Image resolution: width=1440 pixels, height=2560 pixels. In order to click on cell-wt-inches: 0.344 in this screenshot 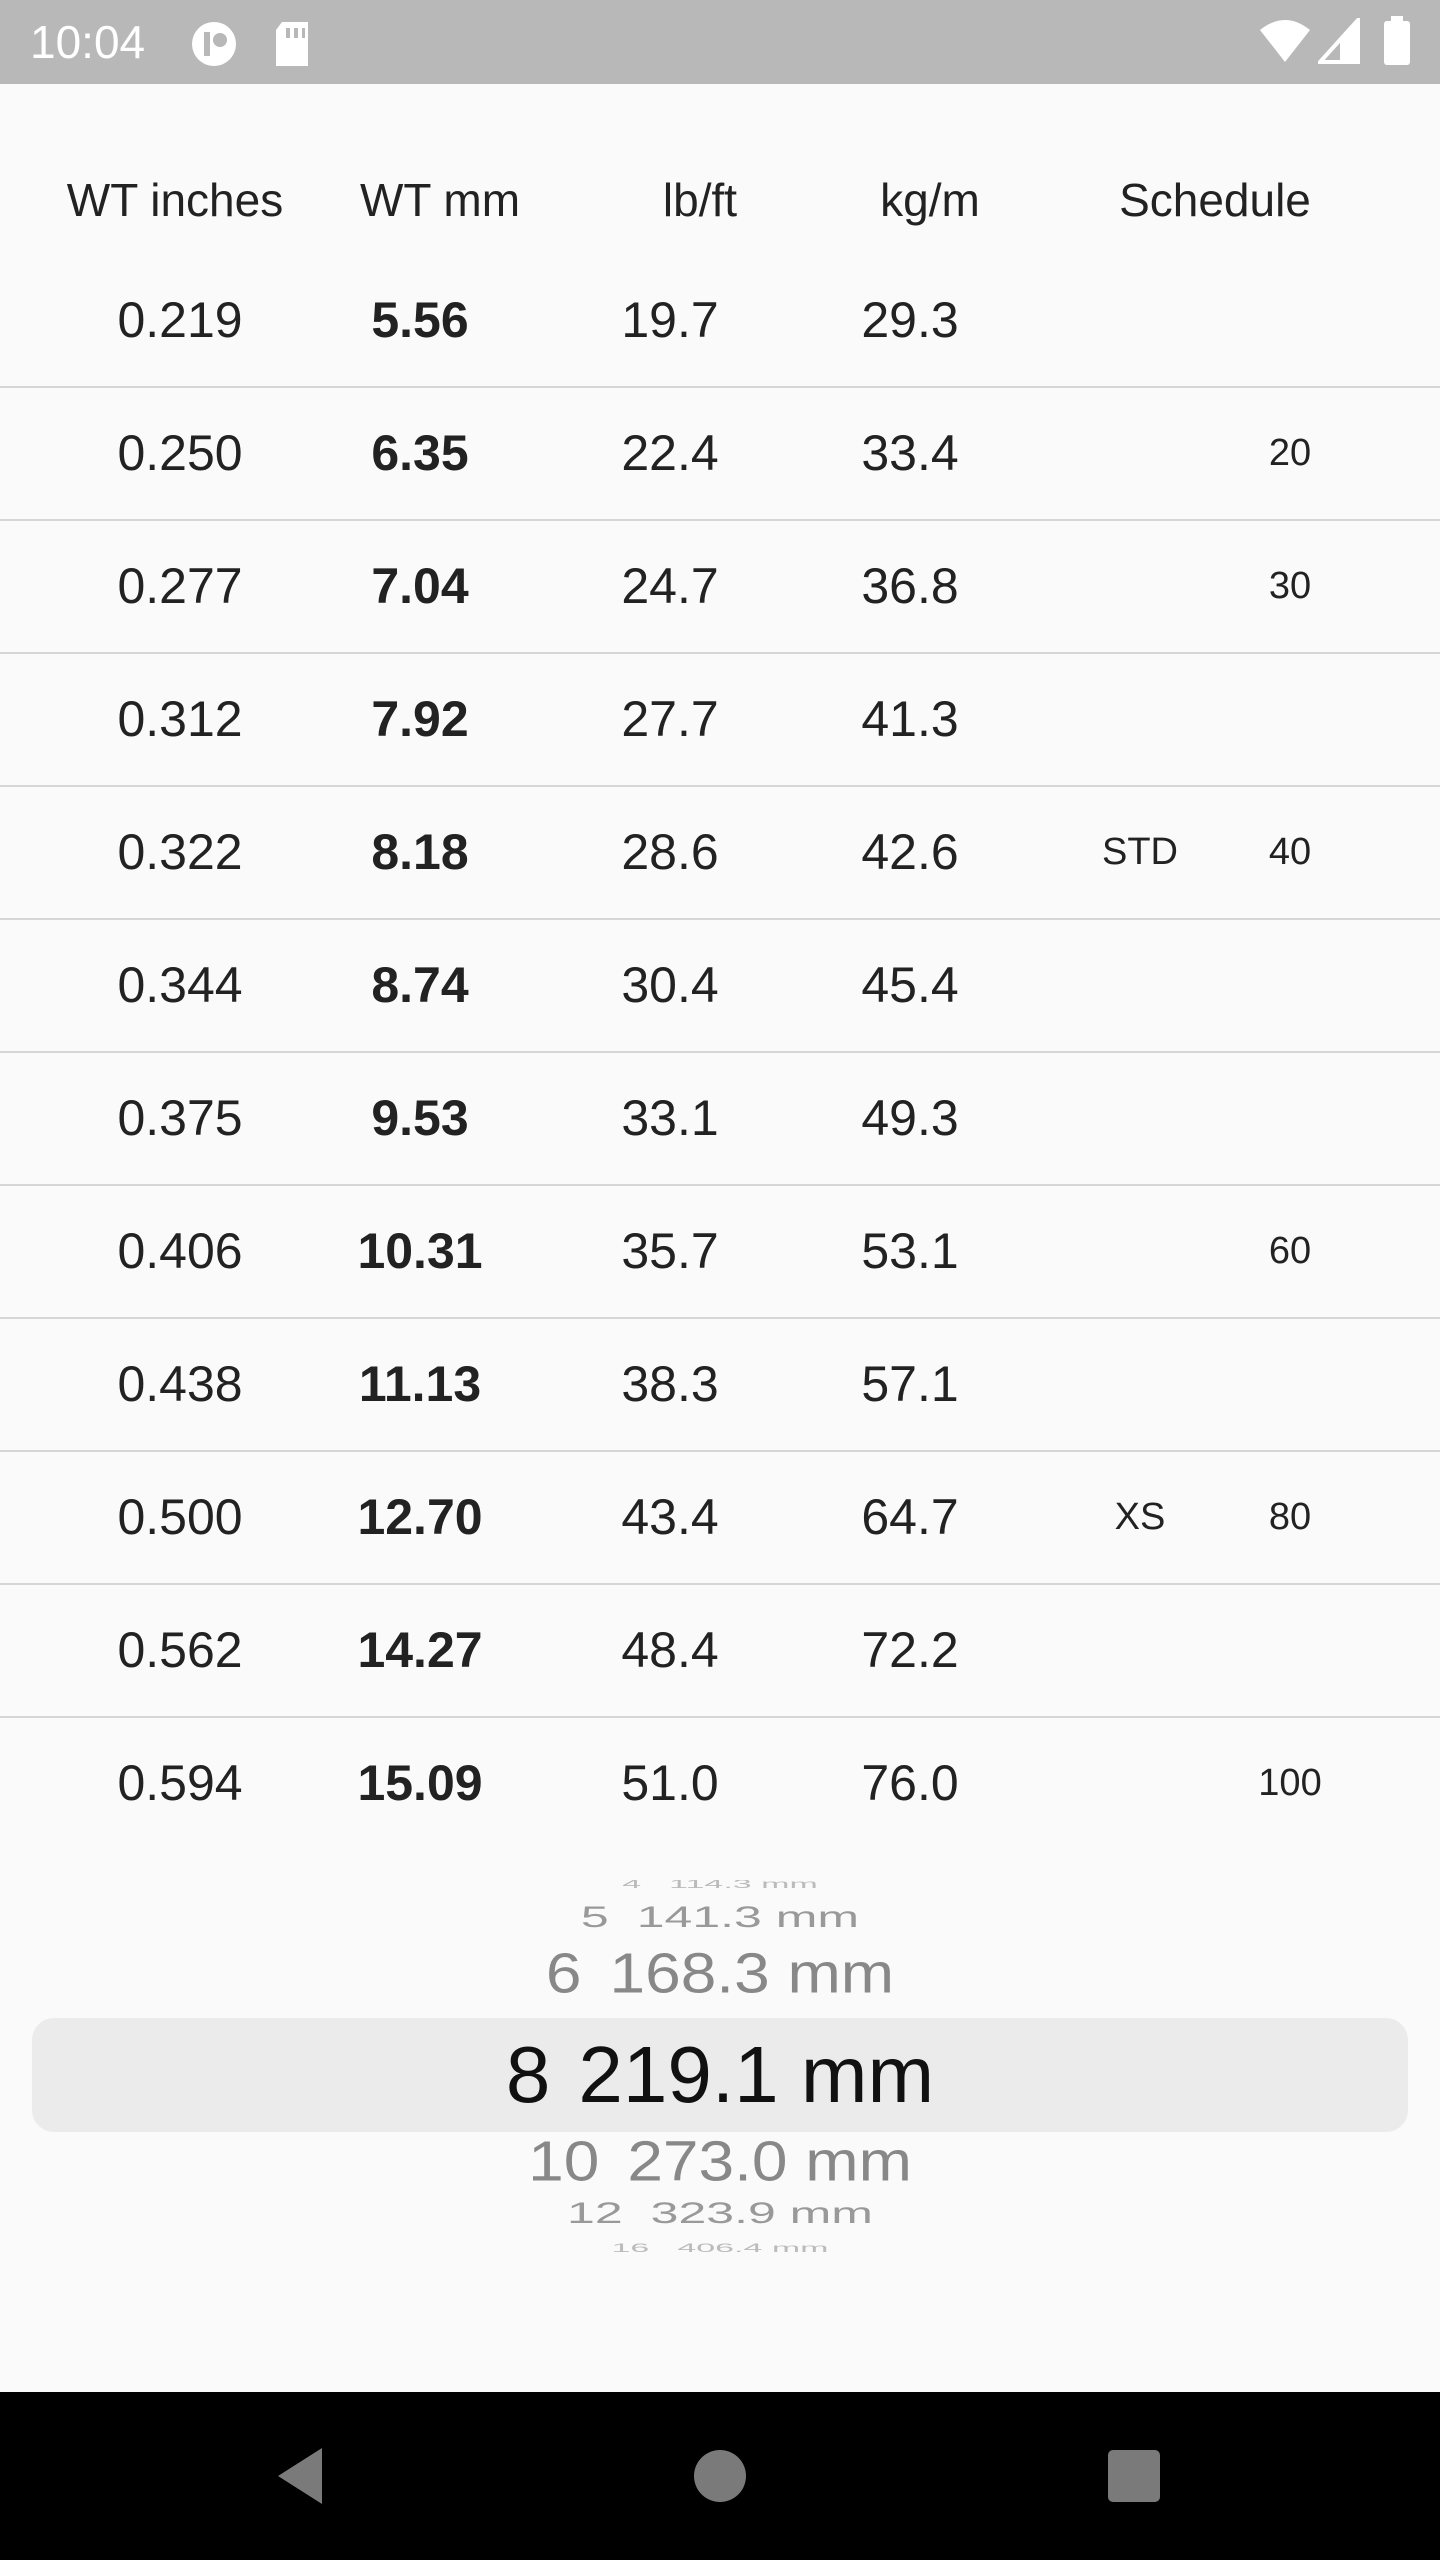, I will do `click(180, 985)`.